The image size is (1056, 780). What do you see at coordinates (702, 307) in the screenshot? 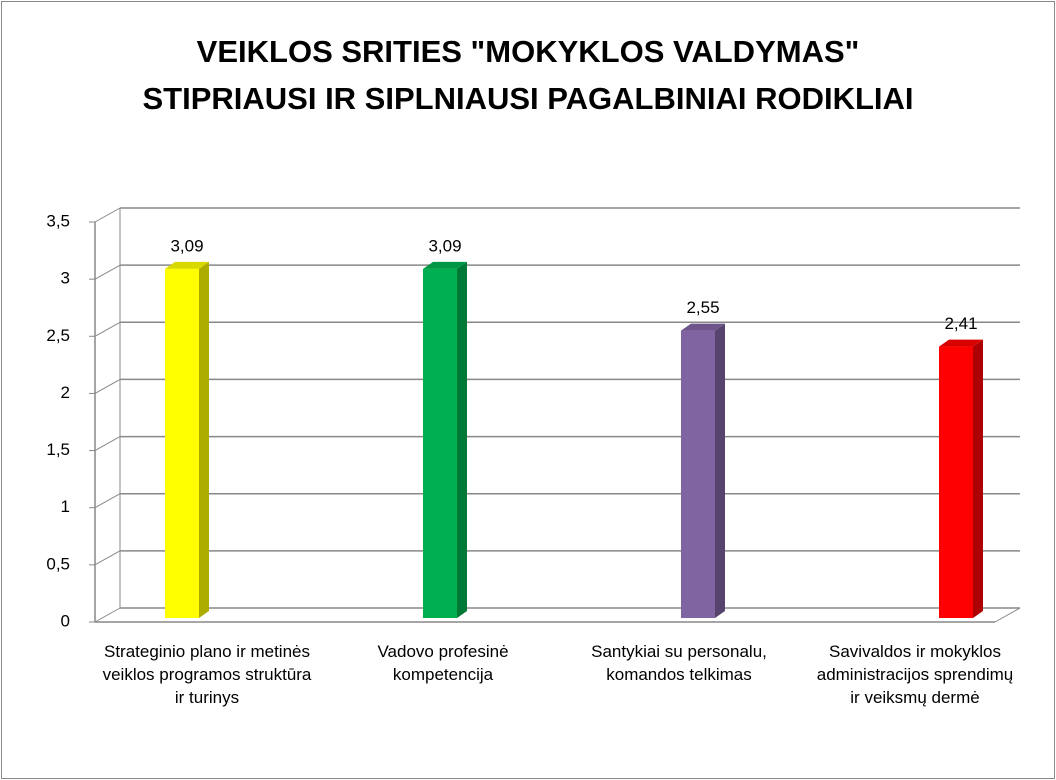
I see `data-label: 2,55` at bounding box center [702, 307].